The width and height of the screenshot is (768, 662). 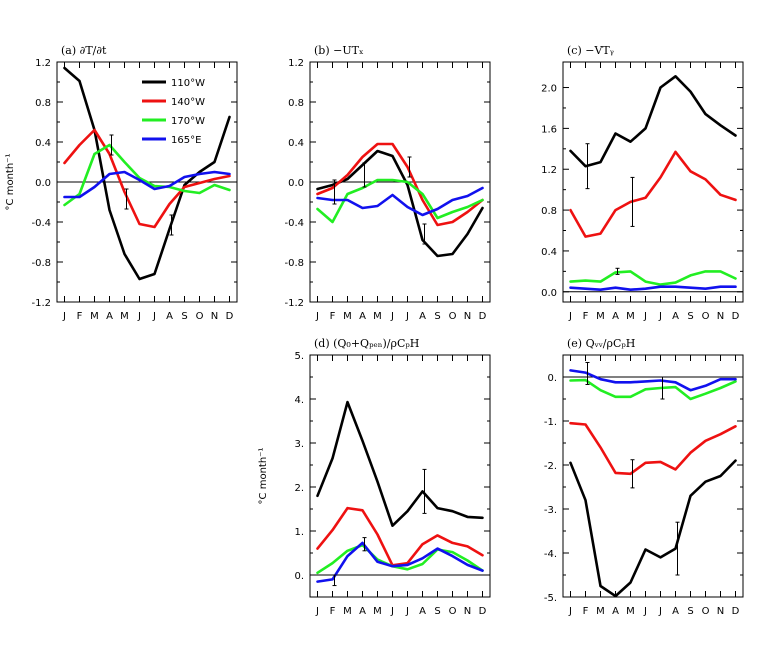 What do you see at coordinates (550, 554) in the screenshot?
I see `y-tick-label: -4.` at bounding box center [550, 554].